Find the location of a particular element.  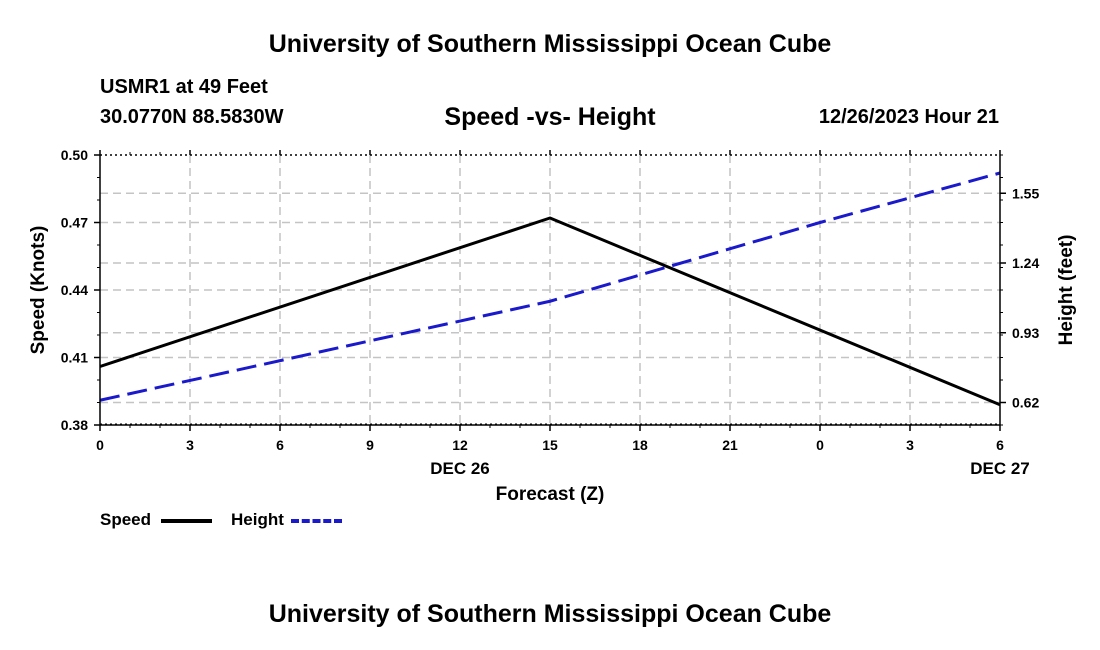

y2-tick-label: 1.55 is located at coordinates (1025, 193).